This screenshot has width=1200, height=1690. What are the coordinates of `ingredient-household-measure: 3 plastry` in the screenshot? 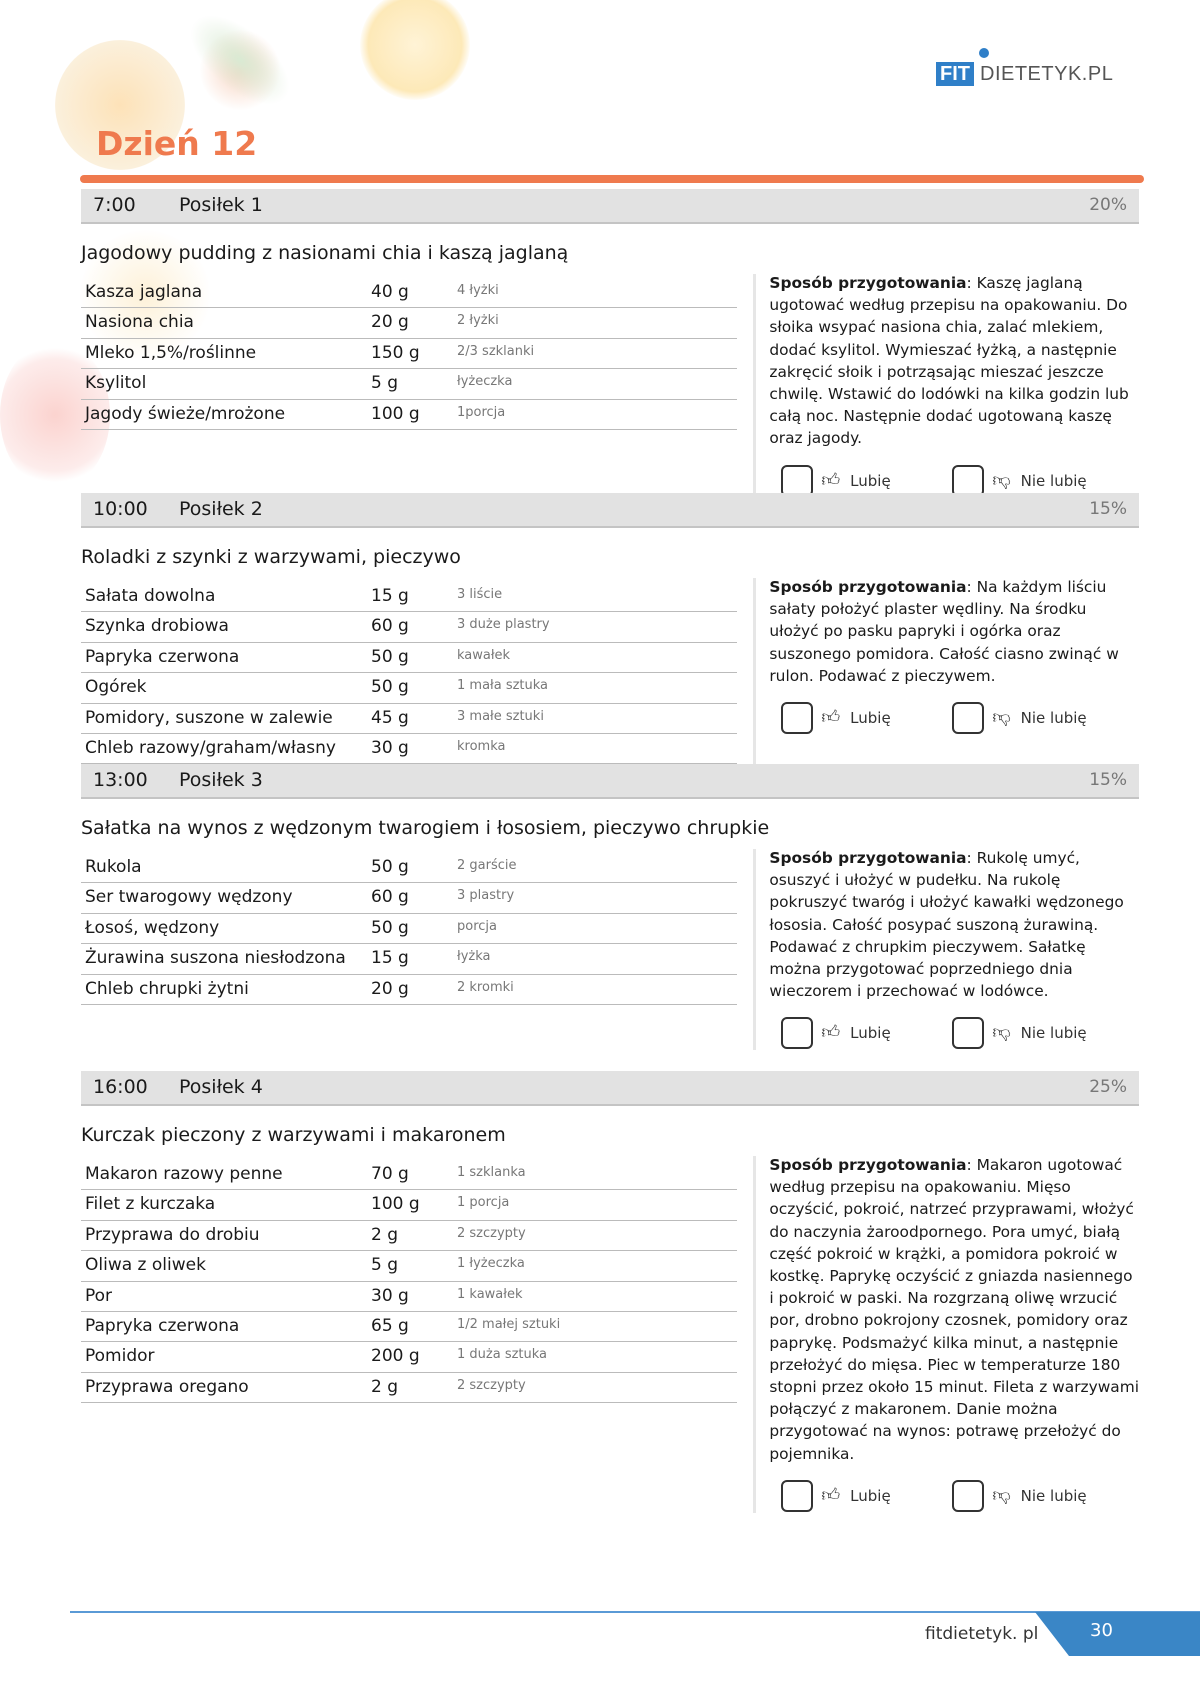 It's located at (486, 896).